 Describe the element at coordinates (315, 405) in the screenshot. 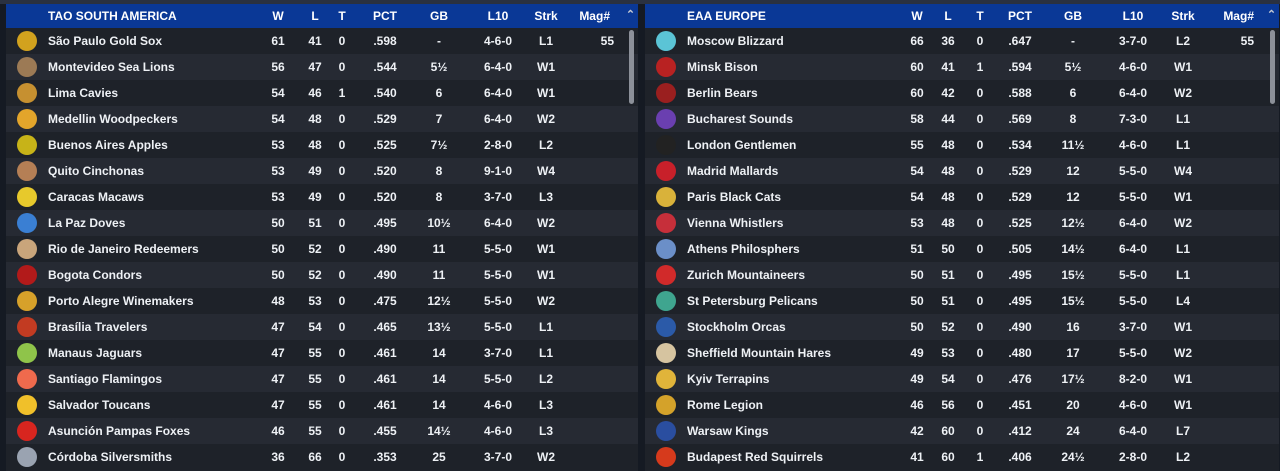

I see `losses-cell: 55` at that location.